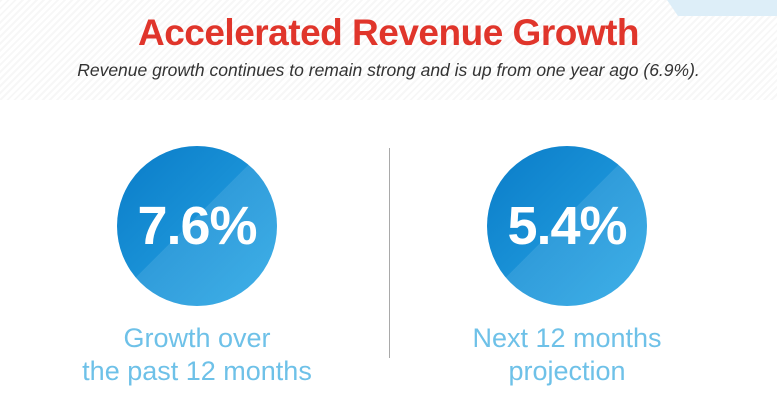  What do you see at coordinates (567, 371) in the screenshot?
I see `stat-caption-line: projection` at bounding box center [567, 371].